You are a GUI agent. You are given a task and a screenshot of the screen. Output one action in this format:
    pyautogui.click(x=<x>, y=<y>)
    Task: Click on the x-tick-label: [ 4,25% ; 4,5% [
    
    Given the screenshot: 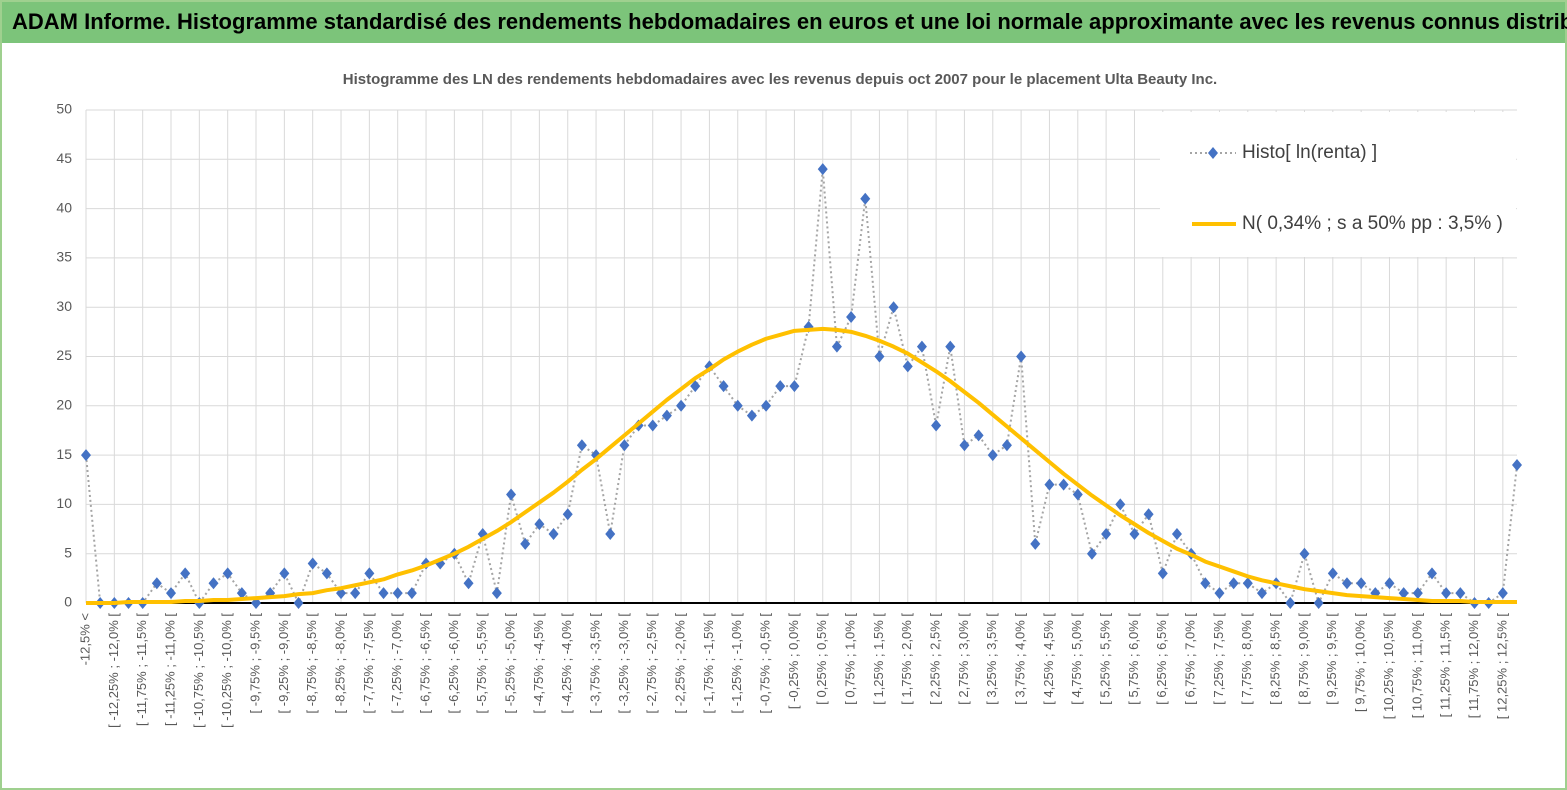 What is the action you would take?
    pyautogui.click(x=1048, y=659)
    